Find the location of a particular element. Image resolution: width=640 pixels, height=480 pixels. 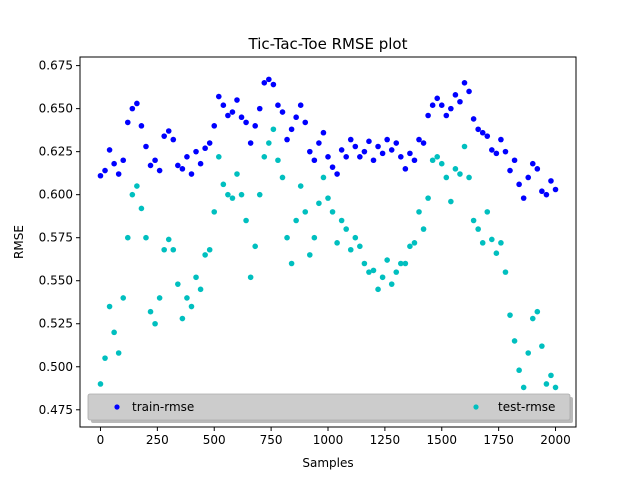

x-tick-label: 750 is located at coordinates (271, 440).